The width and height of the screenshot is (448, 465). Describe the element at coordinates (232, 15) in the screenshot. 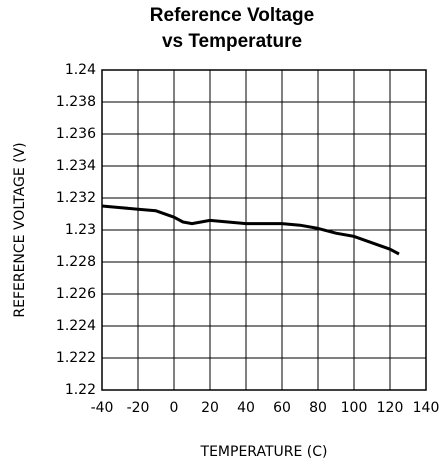

I see `chart-title: Reference Voltage` at that location.